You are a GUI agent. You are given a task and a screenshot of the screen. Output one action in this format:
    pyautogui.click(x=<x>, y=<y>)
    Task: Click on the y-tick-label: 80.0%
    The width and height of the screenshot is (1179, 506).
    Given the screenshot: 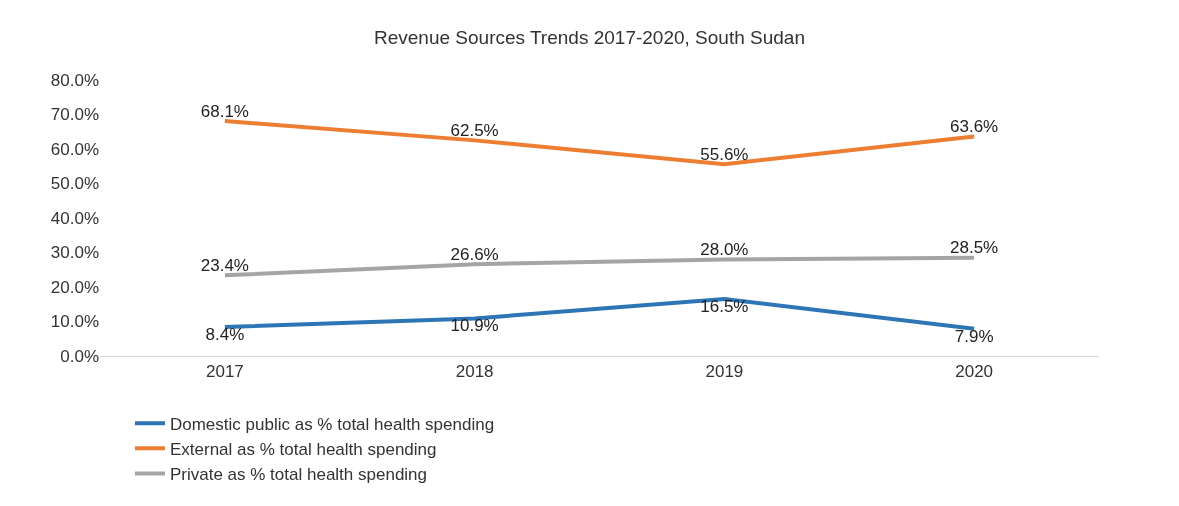 What is the action you would take?
    pyautogui.click(x=74, y=80)
    